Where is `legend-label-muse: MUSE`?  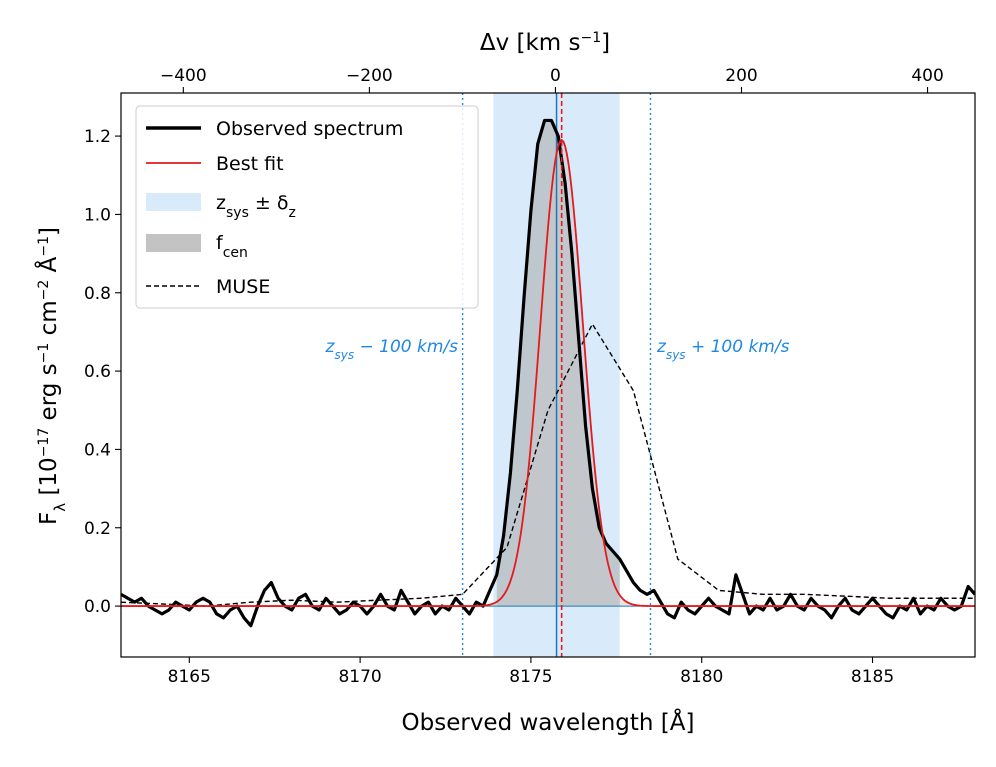 legend-label-muse: MUSE is located at coordinates (243, 287).